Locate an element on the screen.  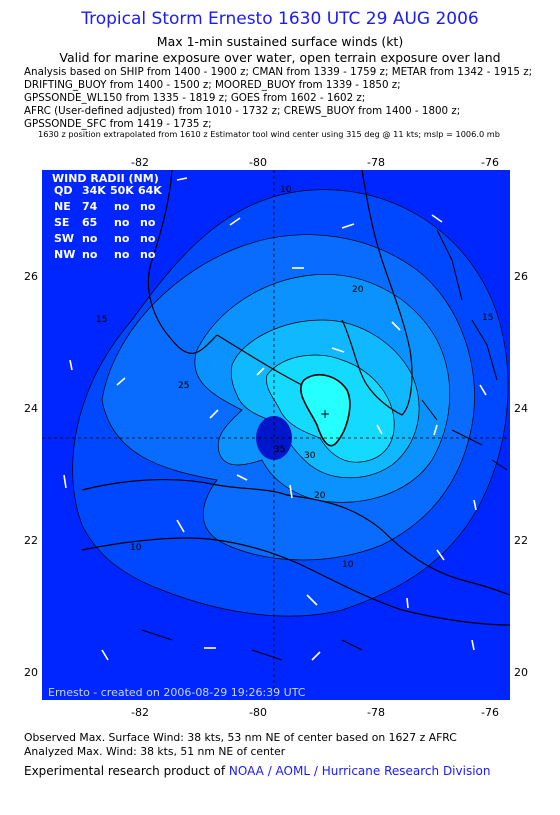
wind-radii-header: QD is located at coordinates (63, 190).